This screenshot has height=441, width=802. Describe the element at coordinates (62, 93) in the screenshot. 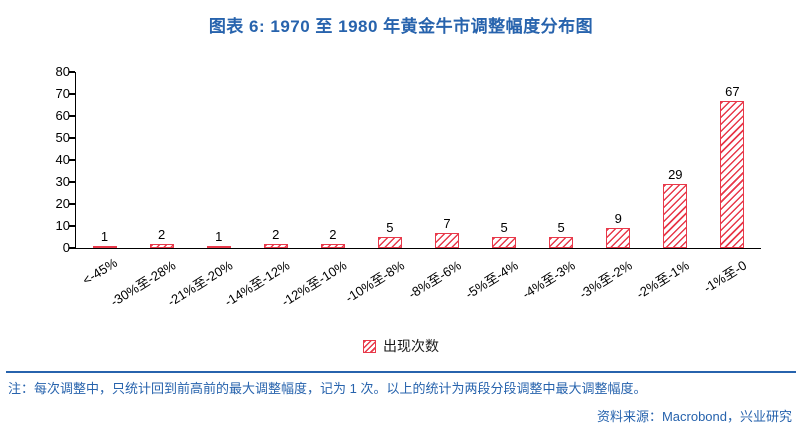

I see `y-tick-label: 70` at that location.